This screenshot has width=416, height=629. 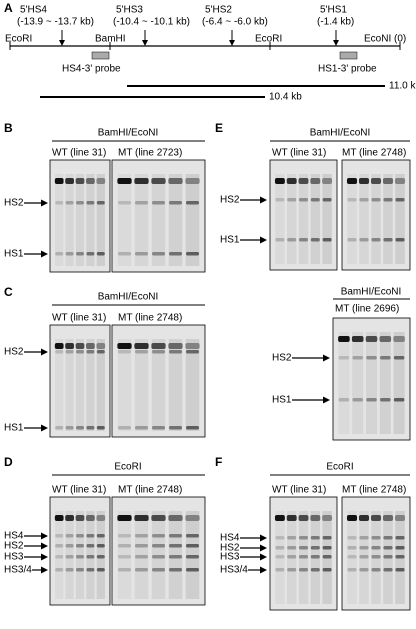 What do you see at coordinates (110, 39) in the screenshot?
I see `enzyme-site: BamHI` at bounding box center [110, 39].